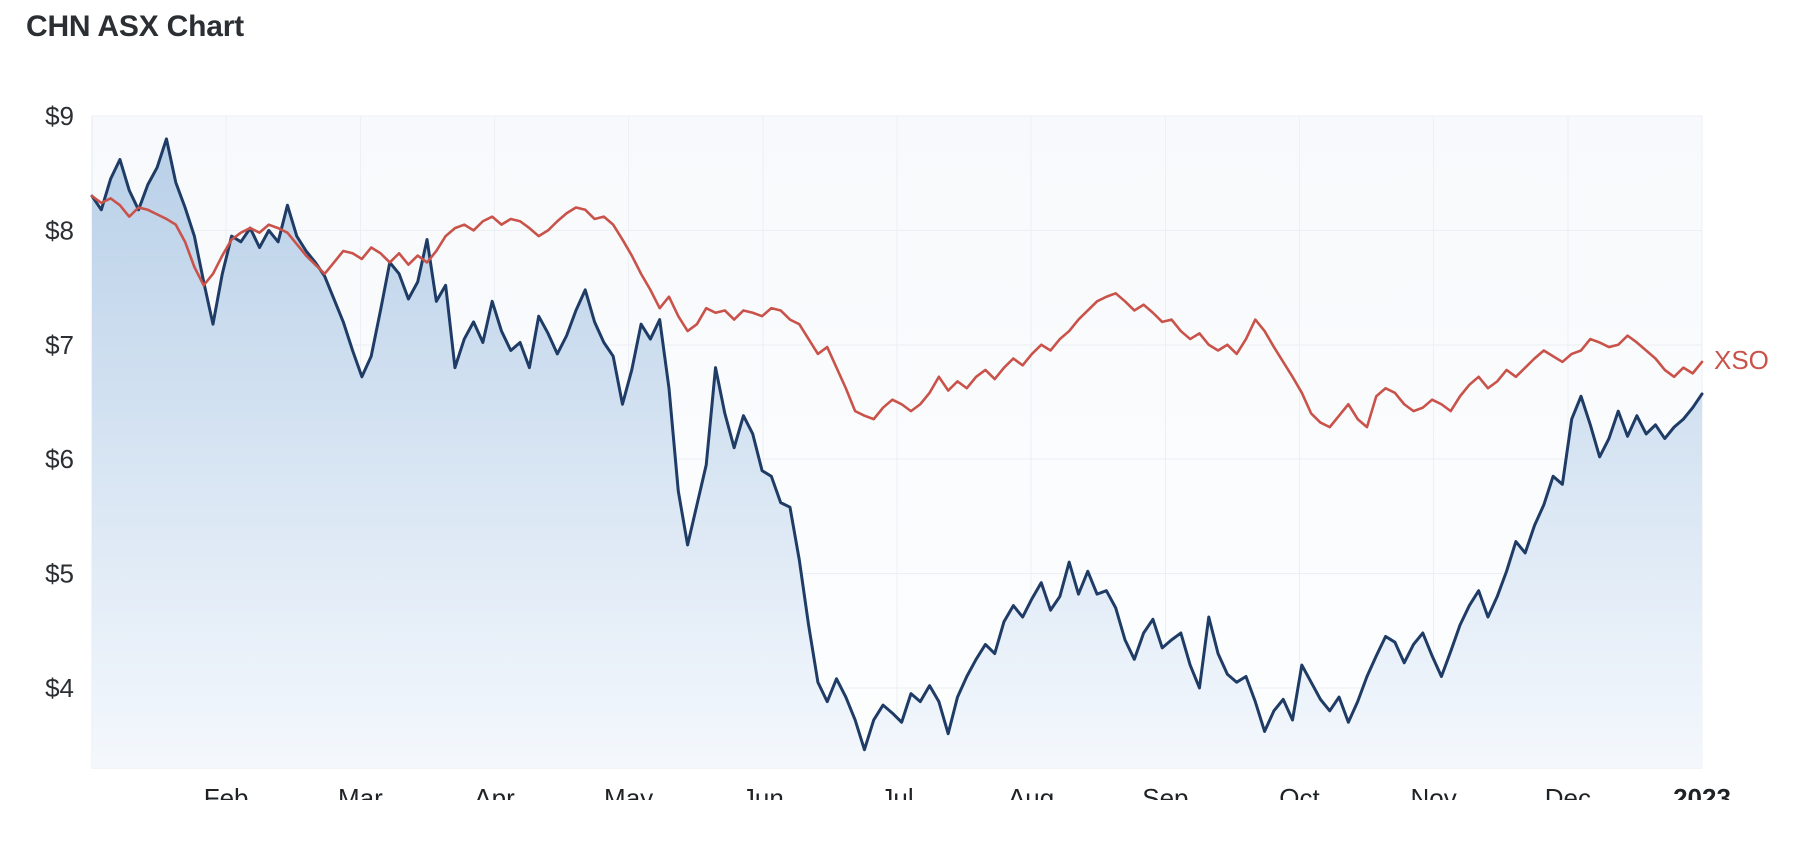 This screenshot has height=860, width=1818. What do you see at coordinates (59, 574) in the screenshot?
I see `y-axis-tick-label: $5` at bounding box center [59, 574].